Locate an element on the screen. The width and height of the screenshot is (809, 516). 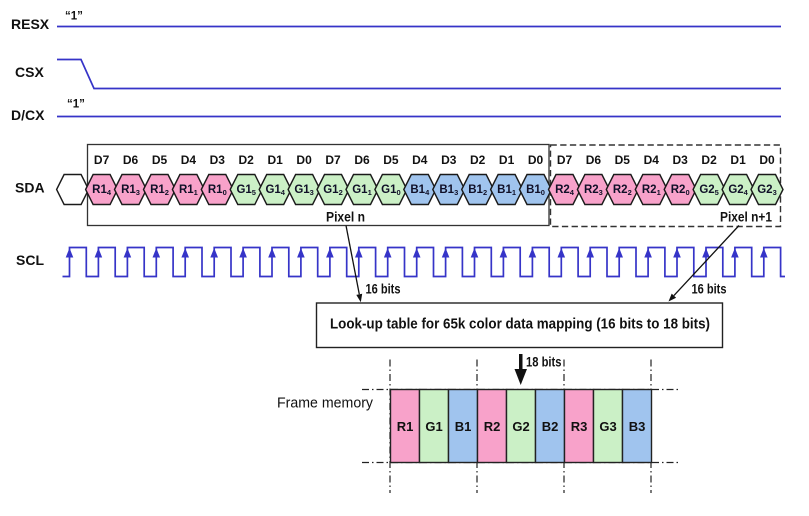
svg-text: R2 is located at coordinates (492, 426).